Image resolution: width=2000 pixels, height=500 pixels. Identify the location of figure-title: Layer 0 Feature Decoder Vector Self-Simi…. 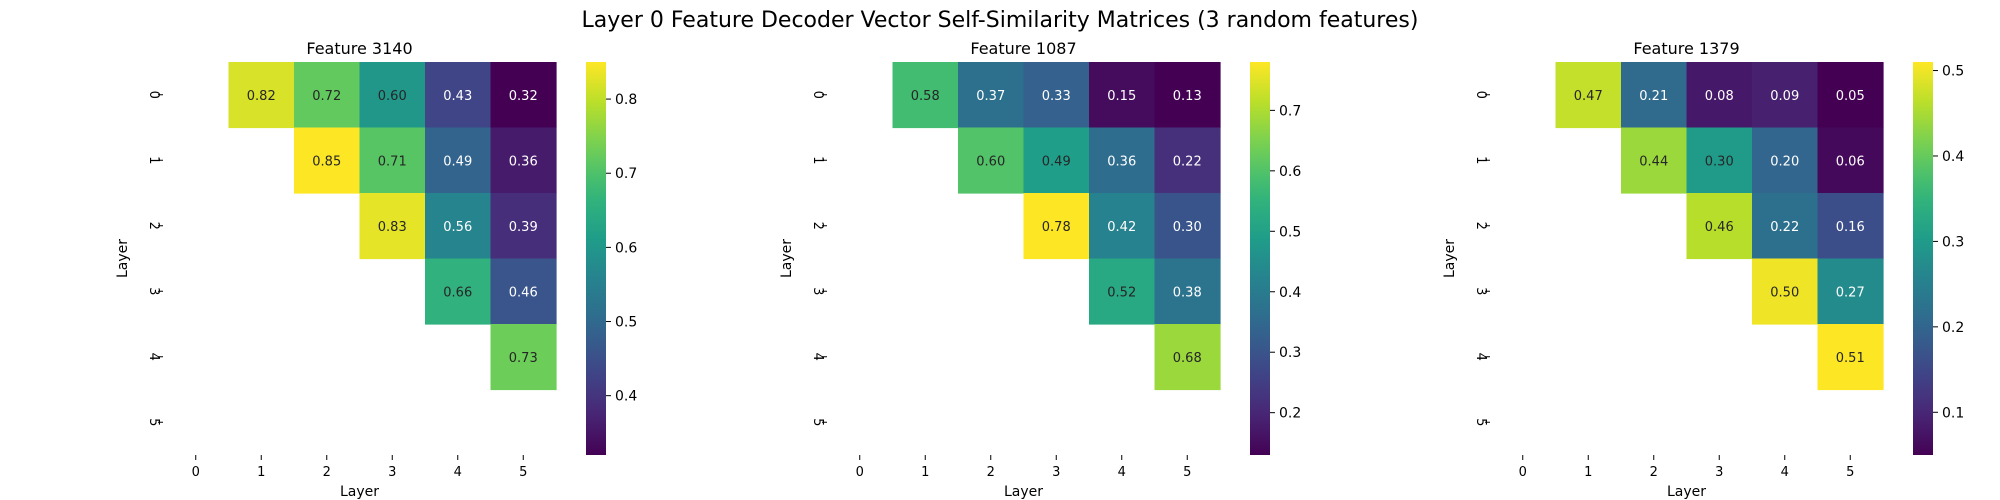
(1000, 20).